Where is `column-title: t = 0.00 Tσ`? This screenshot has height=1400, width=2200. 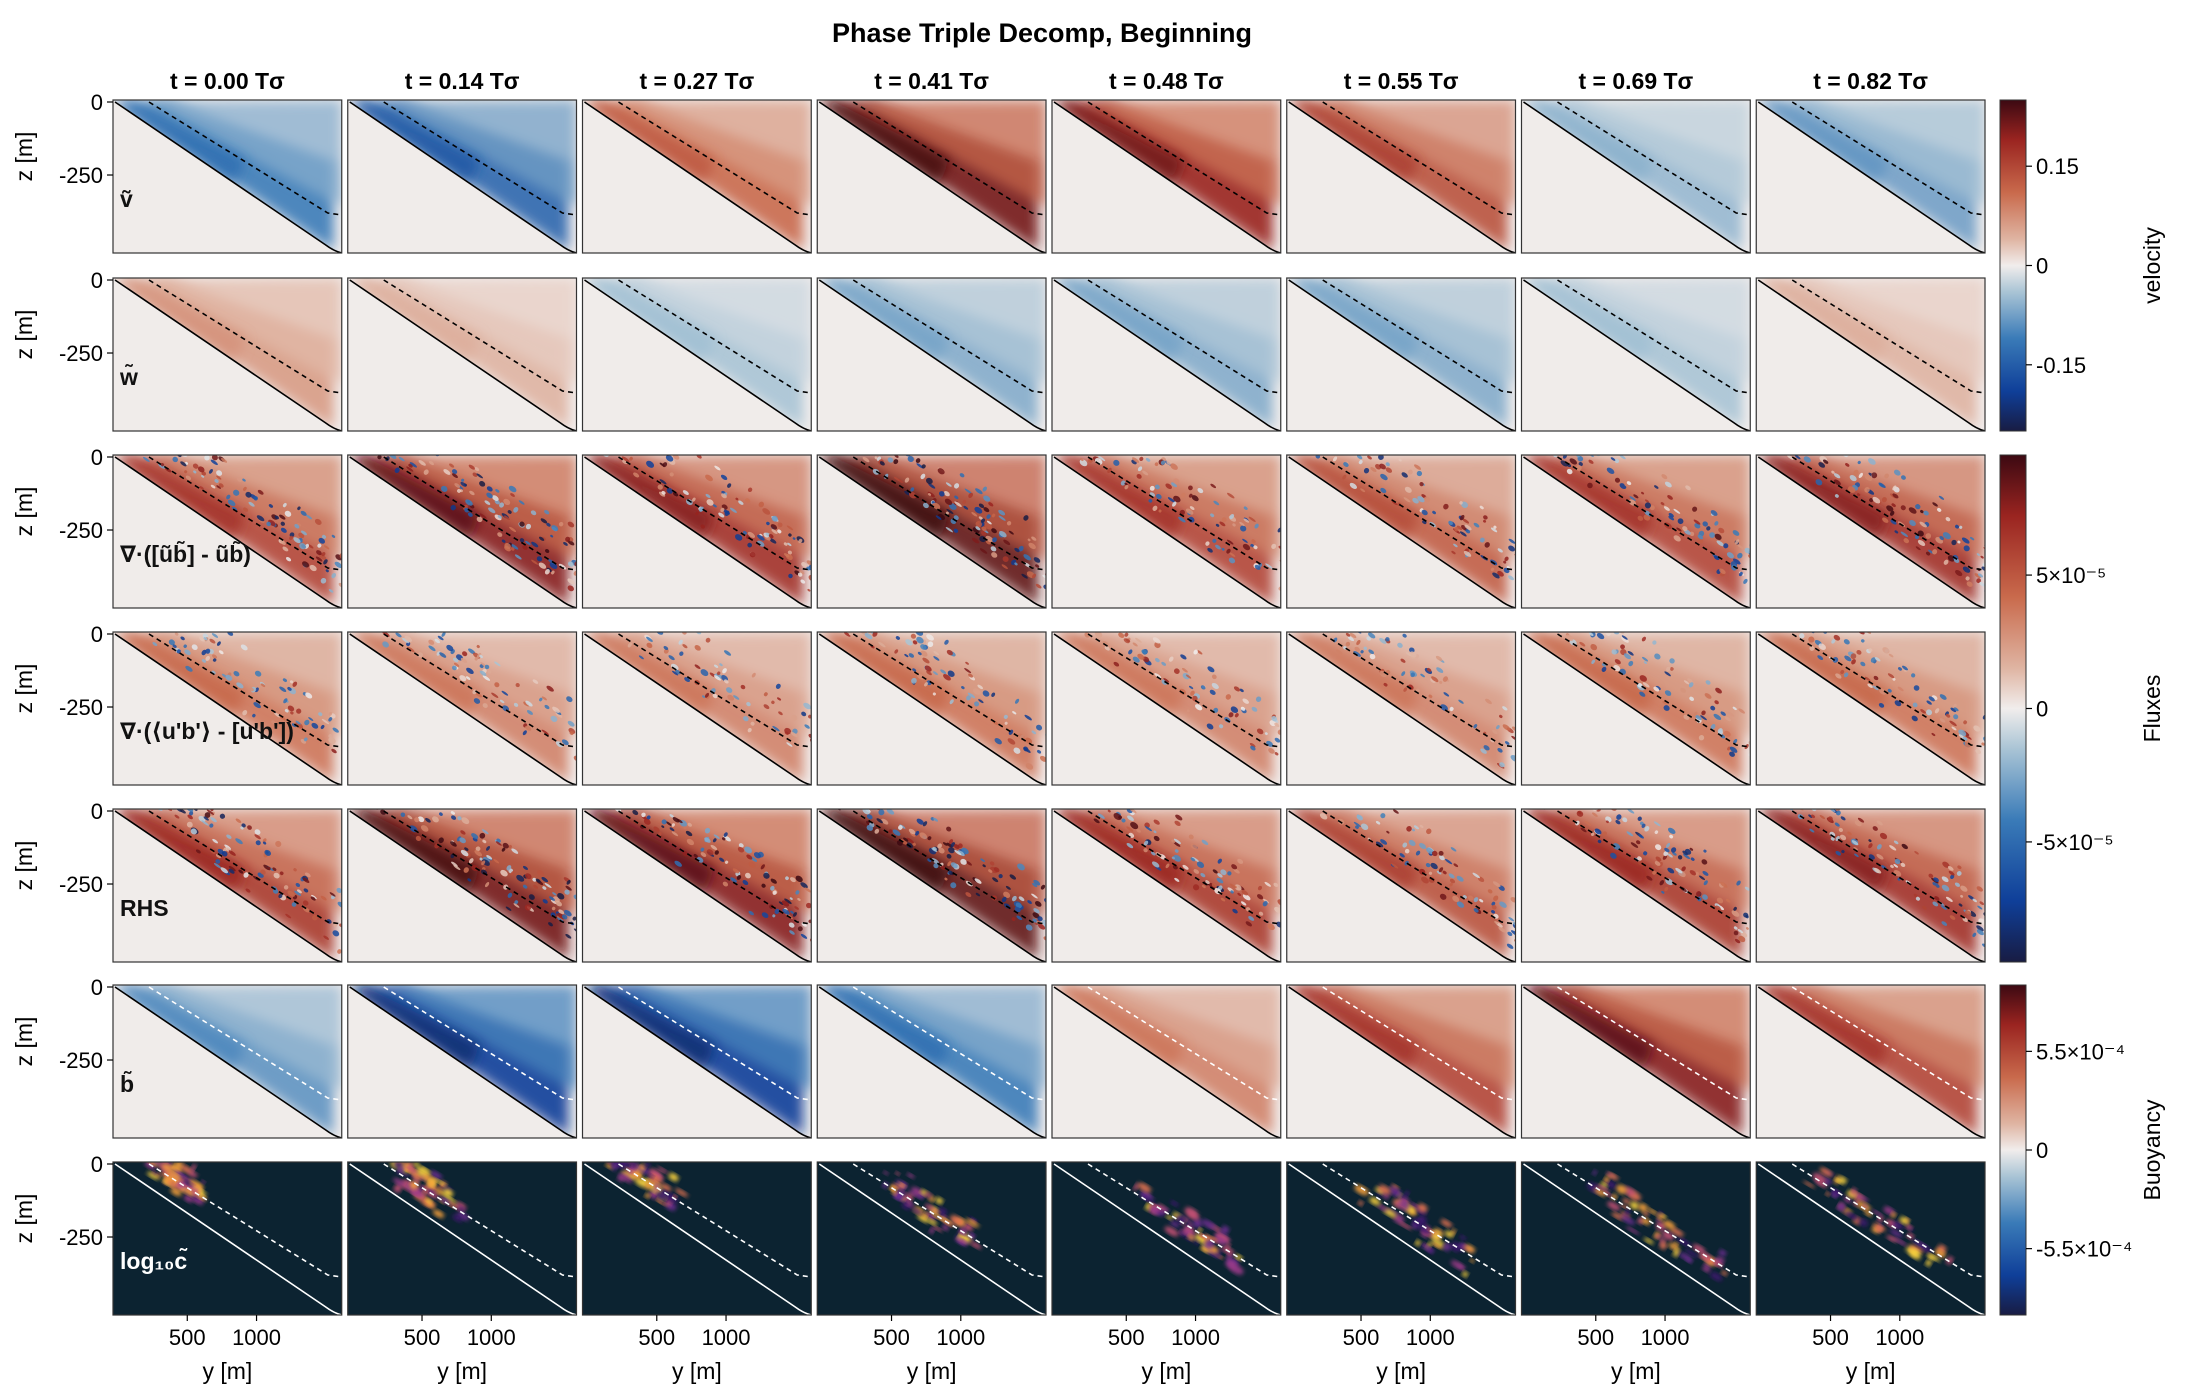 column-title: t = 0.00 Tσ is located at coordinates (227, 81).